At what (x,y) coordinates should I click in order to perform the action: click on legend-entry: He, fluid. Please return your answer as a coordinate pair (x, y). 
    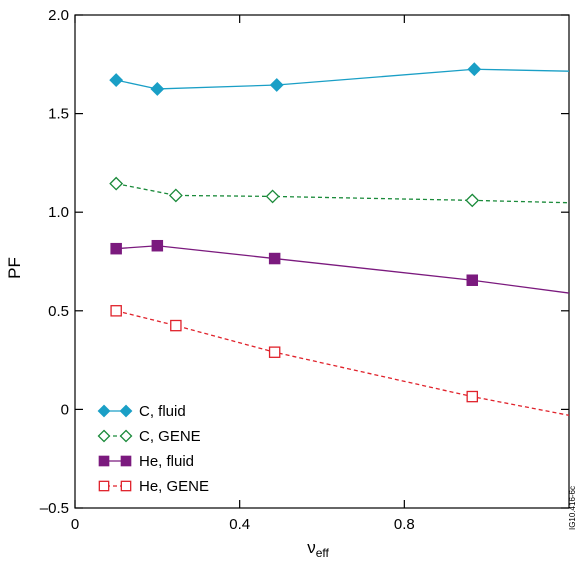
    Looking at the image, I should click on (146, 461).